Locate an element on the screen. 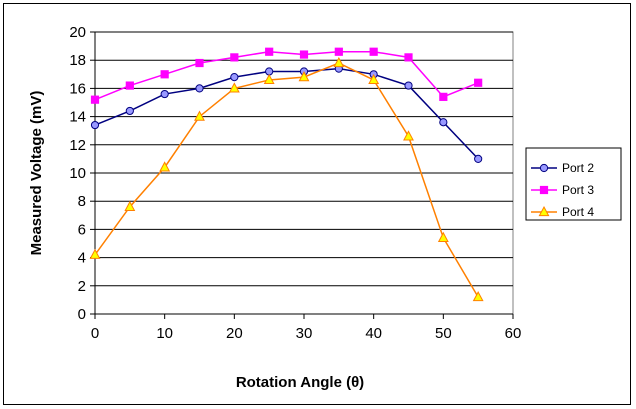 This screenshot has width=636, height=409. y-axis-title: Measured Voltage (mV) is located at coordinates (36, 173).